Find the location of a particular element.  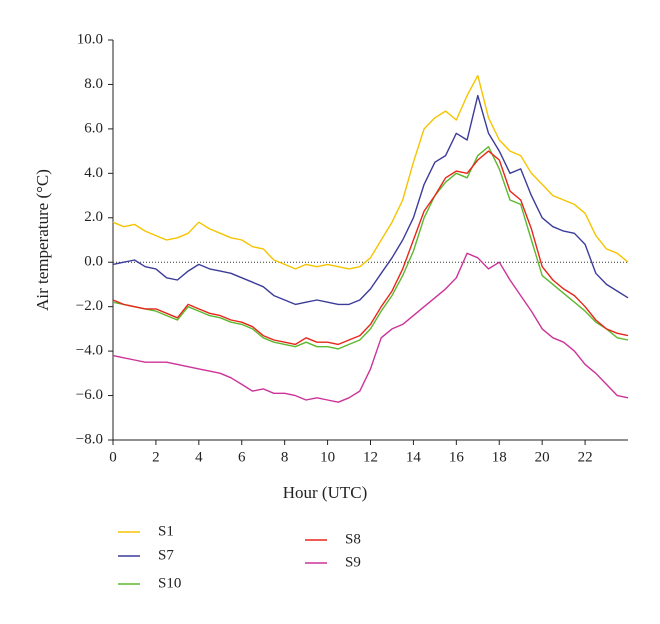

x-tick-label: 8 is located at coordinates (285, 457).